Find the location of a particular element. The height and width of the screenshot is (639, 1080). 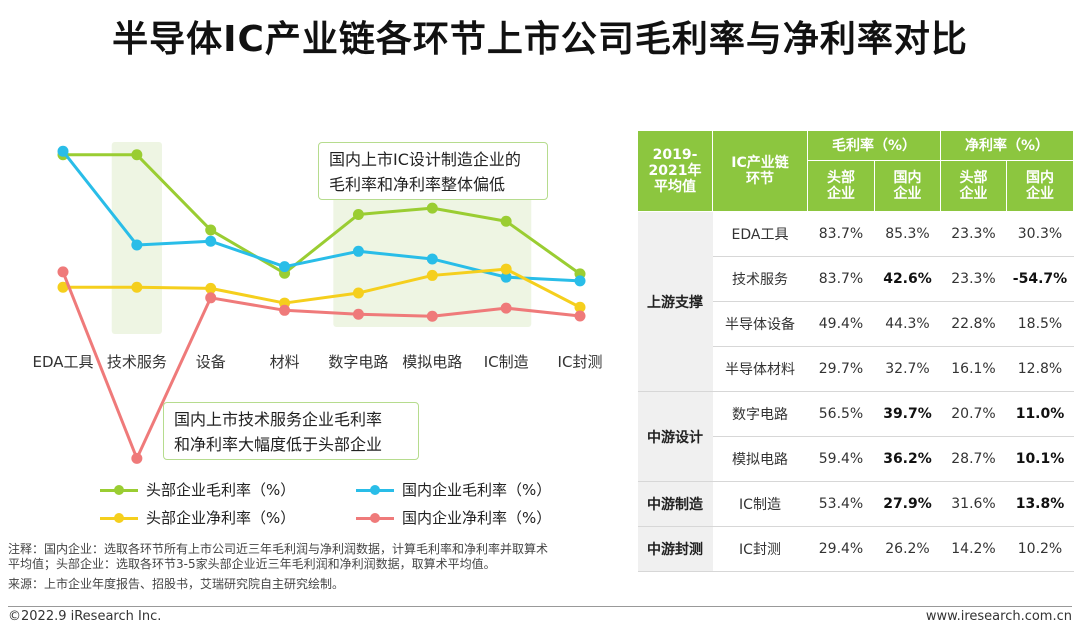

table-item-label: 半导体材料 is located at coordinates (760, 369).